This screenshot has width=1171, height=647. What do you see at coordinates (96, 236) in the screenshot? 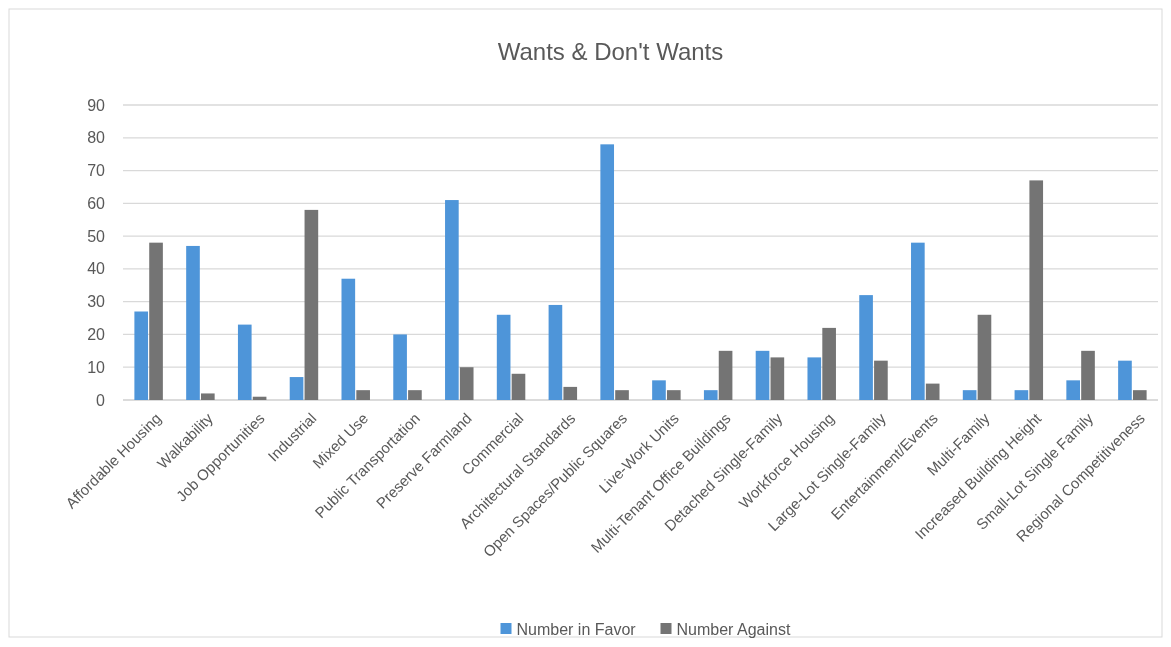
I see `y-tick-label: 50` at bounding box center [96, 236].